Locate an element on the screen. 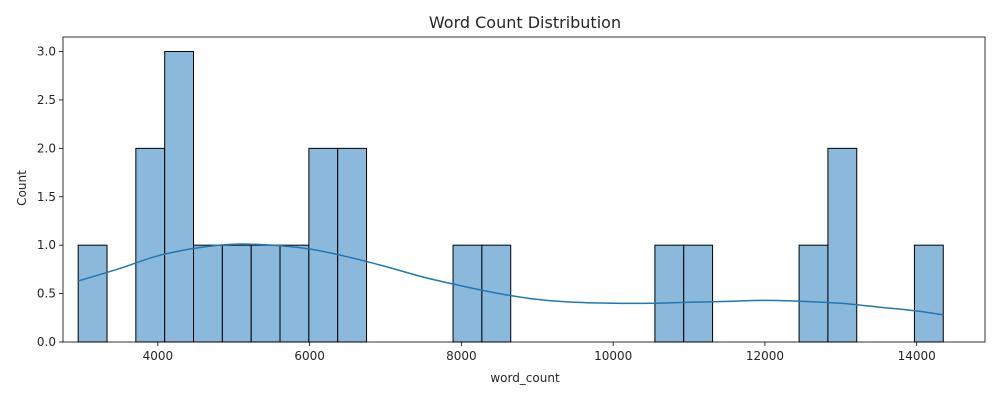 The height and width of the screenshot is (400, 1000). x-tick-label: 6000 is located at coordinates (309, 356).